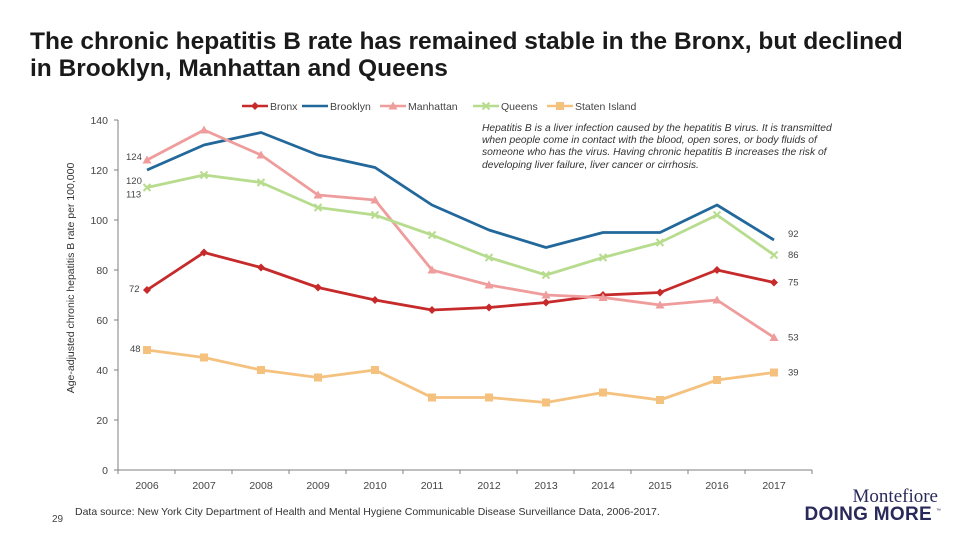 This screenshot has width=960, height=540. Describe the element at coordinates (102, 321) in the screenshot. I see `y-tick-label: 60` at that location.